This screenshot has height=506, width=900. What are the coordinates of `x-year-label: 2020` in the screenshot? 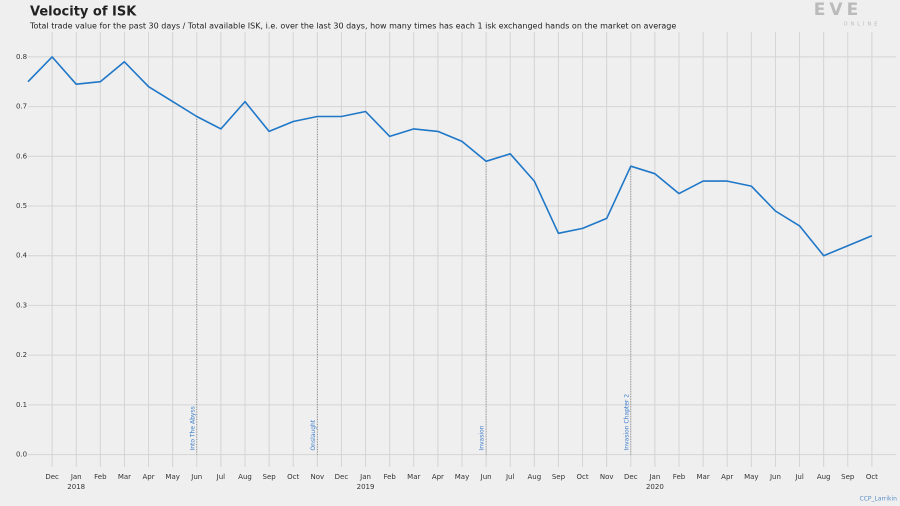 It's located at (655, 487).